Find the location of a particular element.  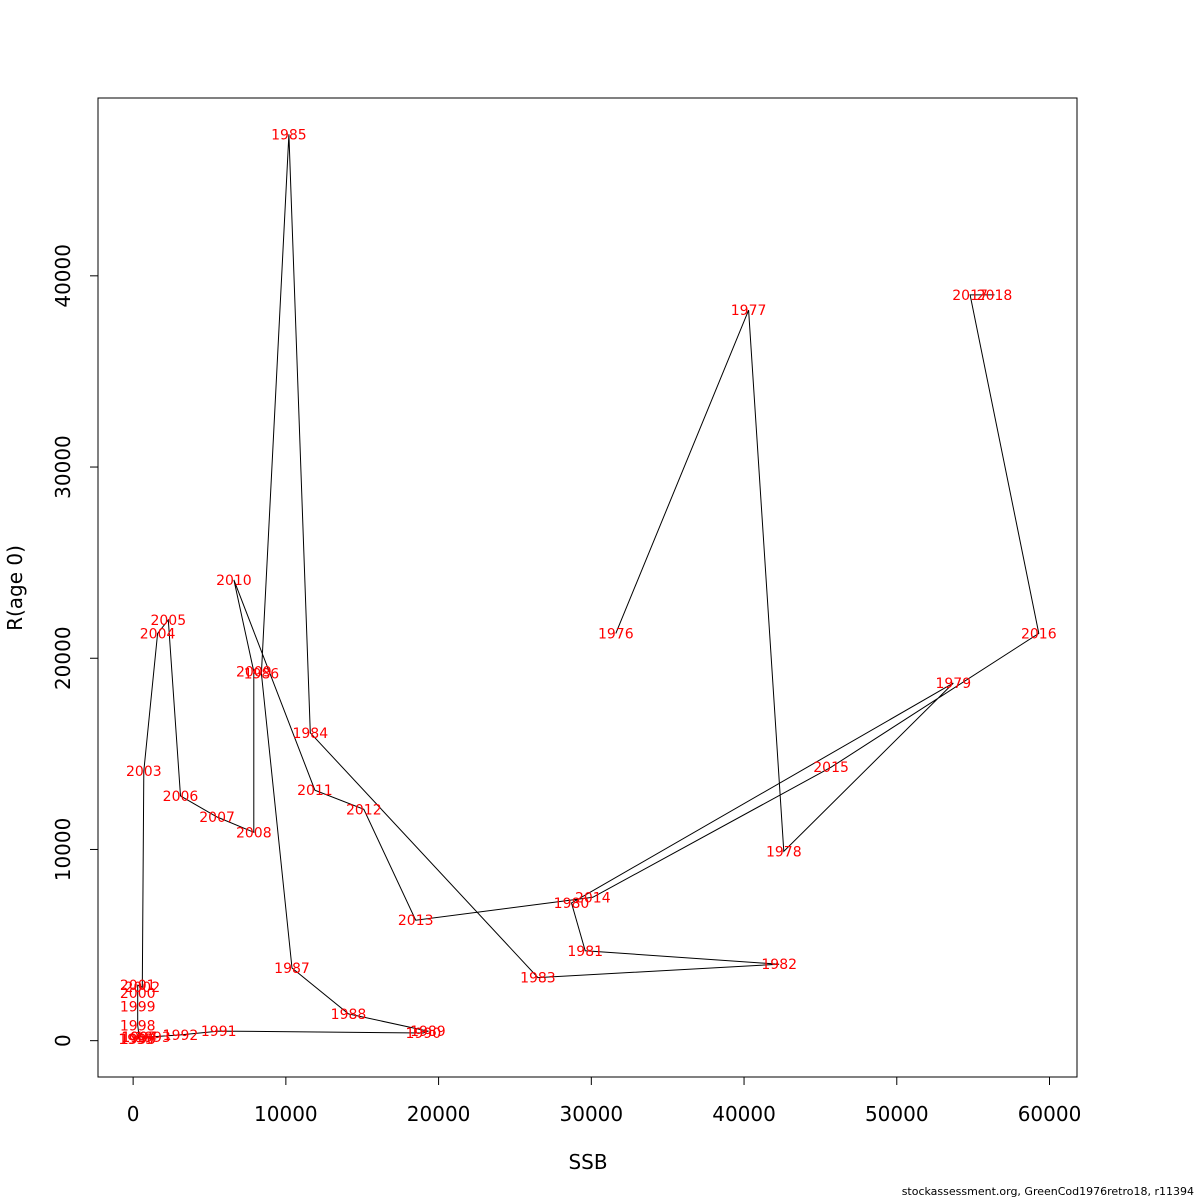

point-label: 1994 is located at coordinates (139, 1038).